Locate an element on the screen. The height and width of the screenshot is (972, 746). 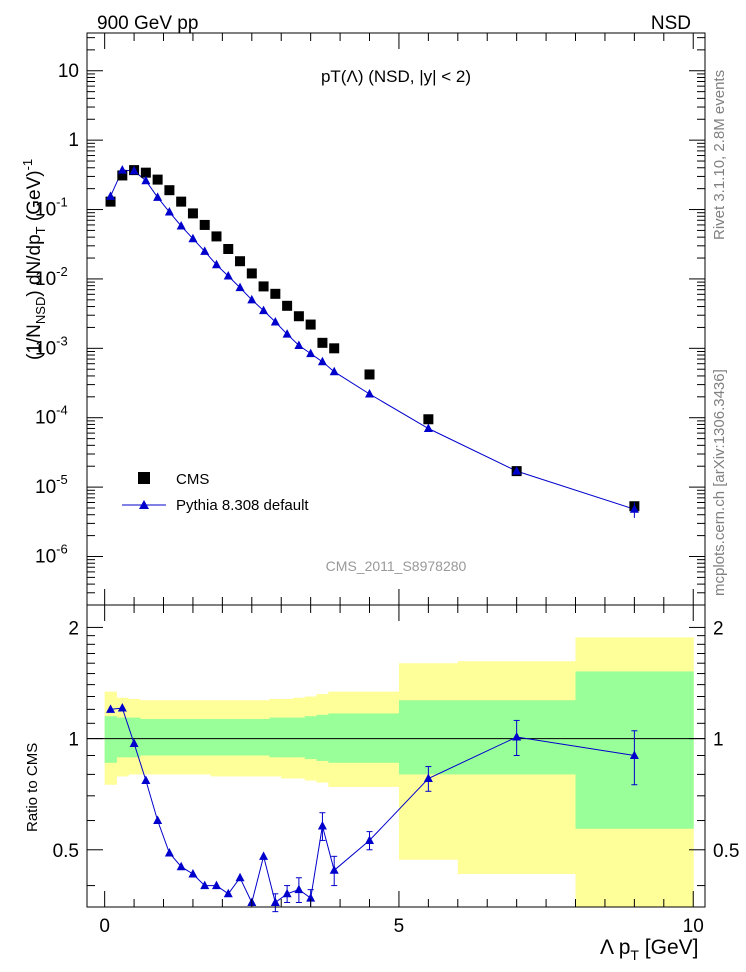
ratio-y-tick-label-right: 2 is located at coordinates (718, 628).